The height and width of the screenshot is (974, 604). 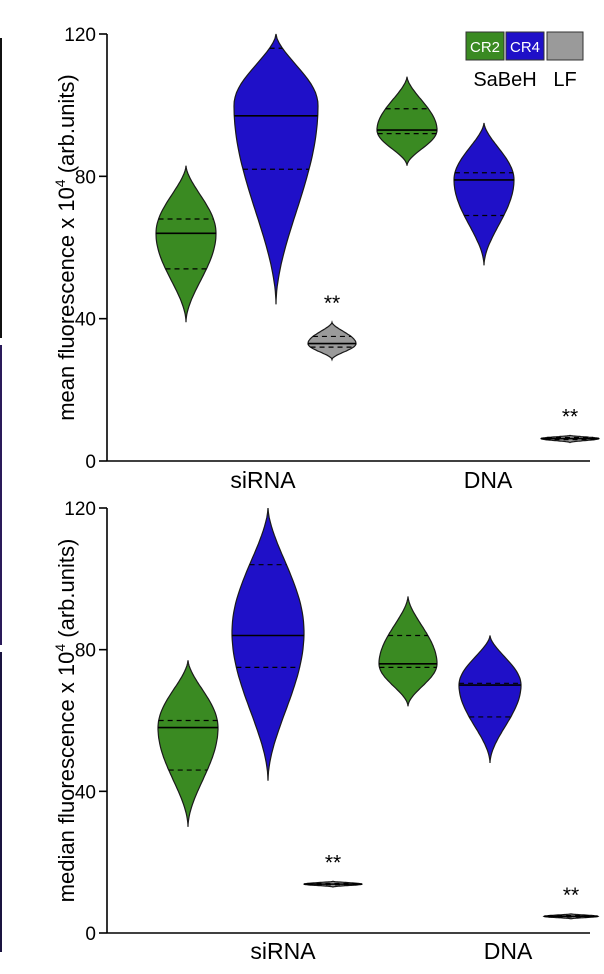 I want to click on legend-swatch-cr4, so click(x=525, y=46).